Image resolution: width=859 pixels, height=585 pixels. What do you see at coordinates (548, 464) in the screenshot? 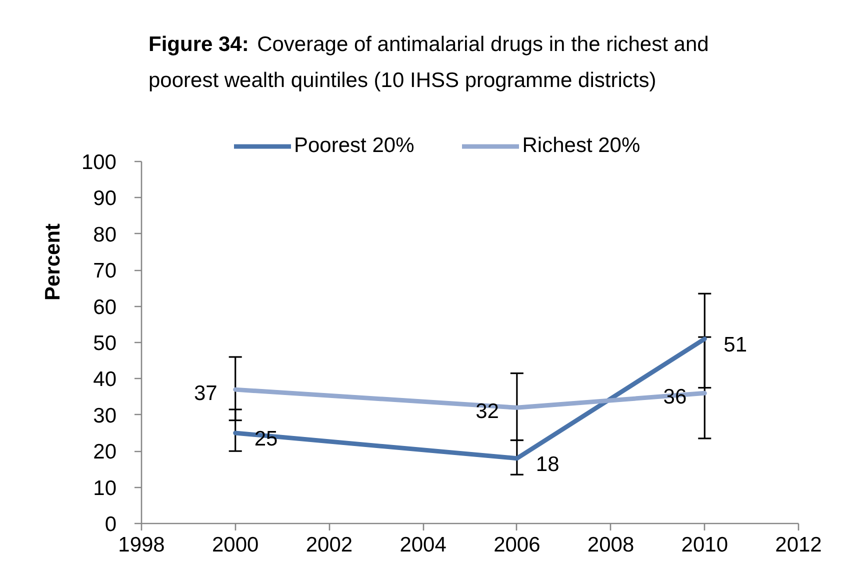
I see `data-label: 18` at bounding box center [548, 464].